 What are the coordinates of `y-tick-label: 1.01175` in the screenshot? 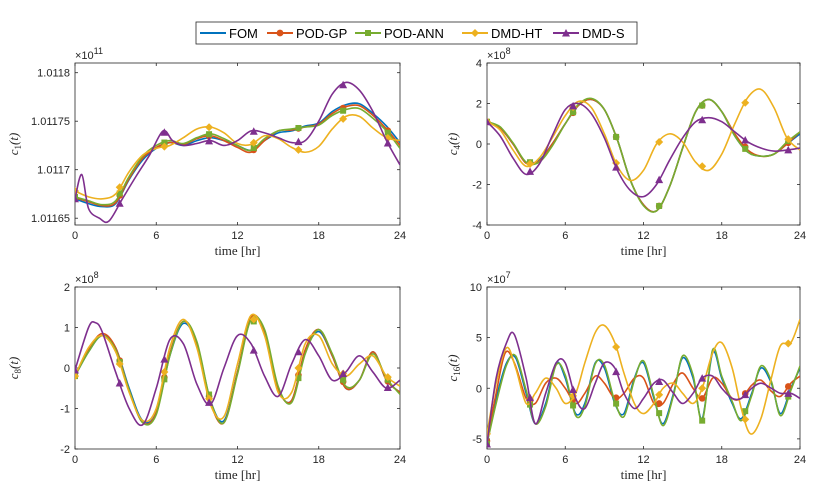 It's located at (50, 122).